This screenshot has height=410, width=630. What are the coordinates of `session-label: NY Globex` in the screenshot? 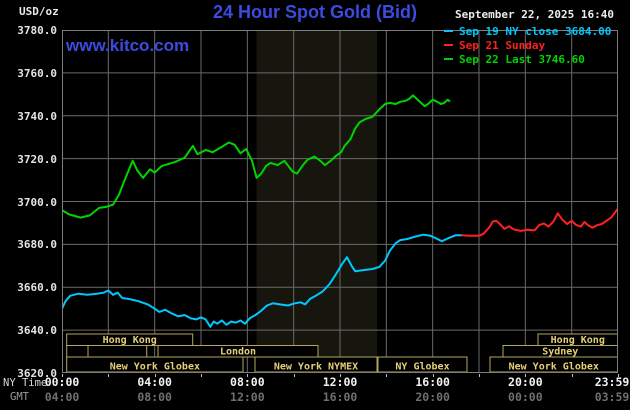 It's located at (422, 367).